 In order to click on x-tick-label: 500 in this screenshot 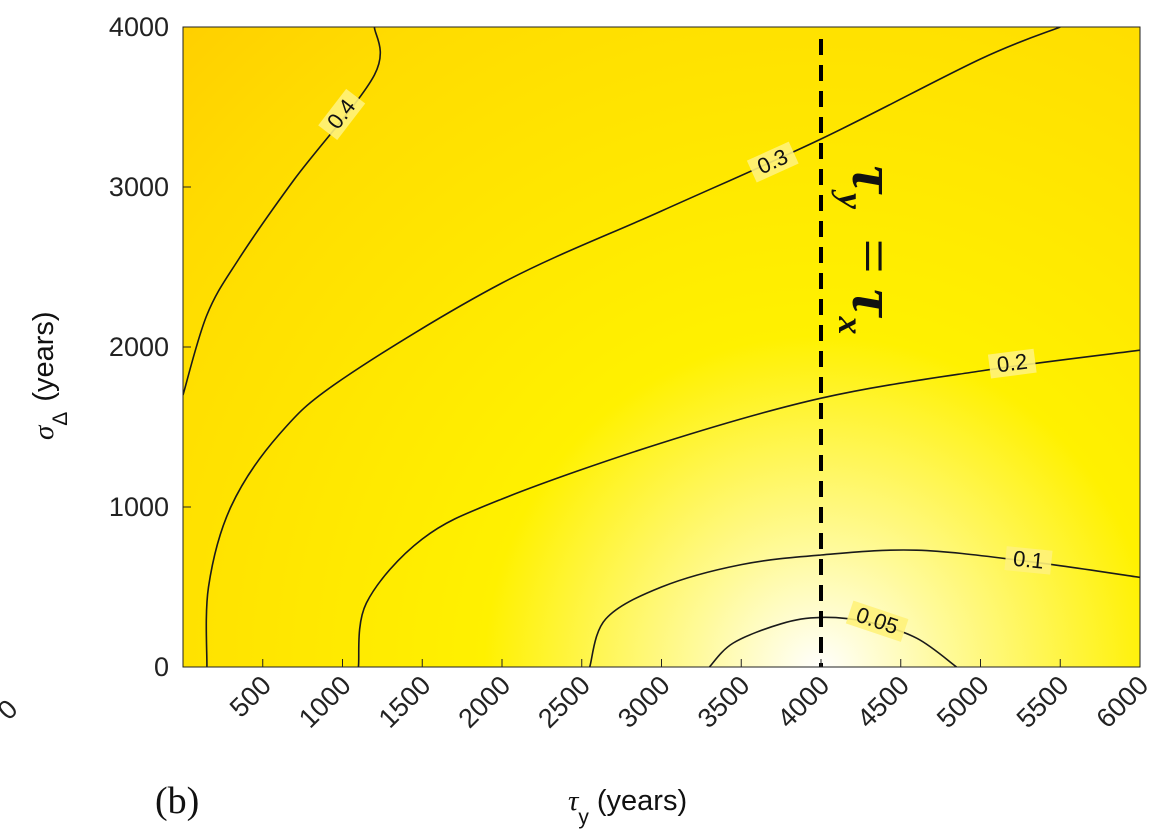, I will do `click(250, 696)`.